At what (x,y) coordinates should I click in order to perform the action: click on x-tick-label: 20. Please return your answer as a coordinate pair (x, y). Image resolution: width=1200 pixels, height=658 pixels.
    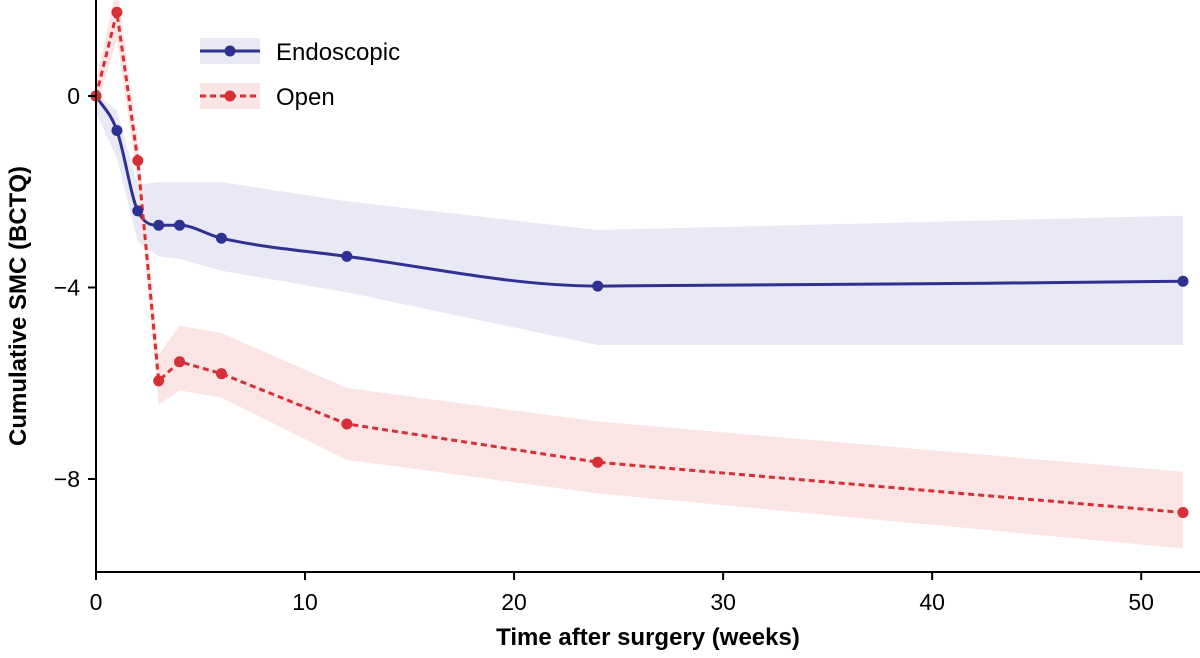
    Looking at the image, I should click on (514, 602).